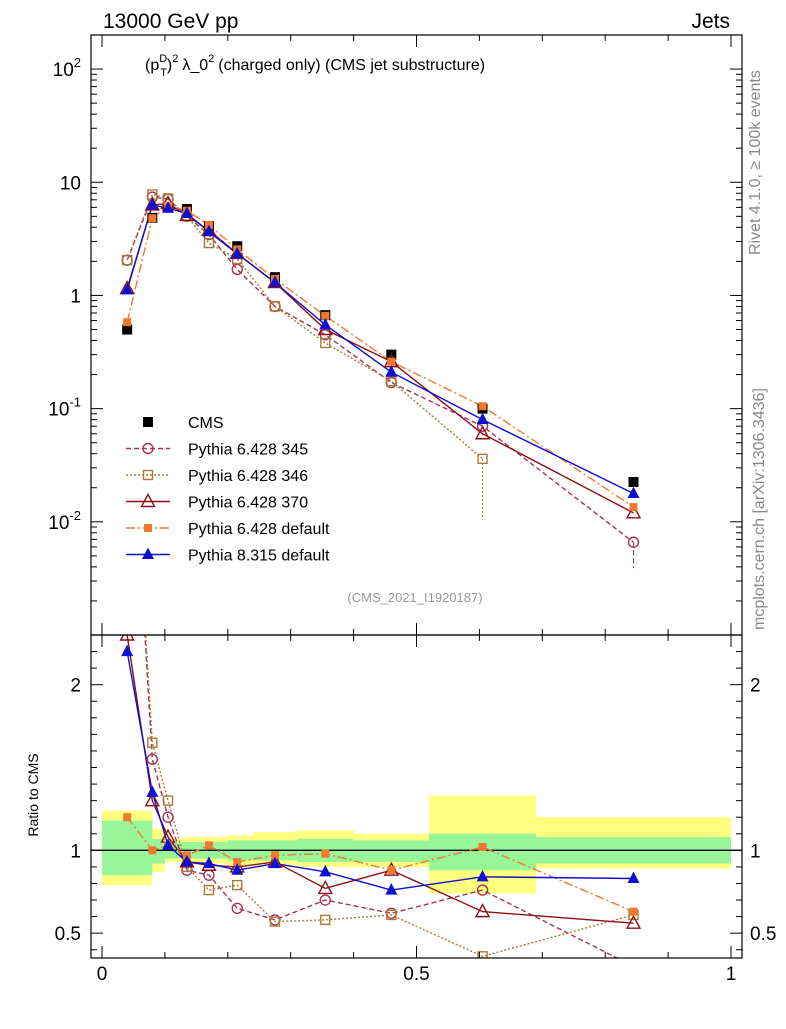 Image resolution: width=786 pixels, height=1029 pixels. Describe the element at coordinates (33, 794) in the screenshot. I see `ratio-y-axis-label: Ratio to CMS` at that location.